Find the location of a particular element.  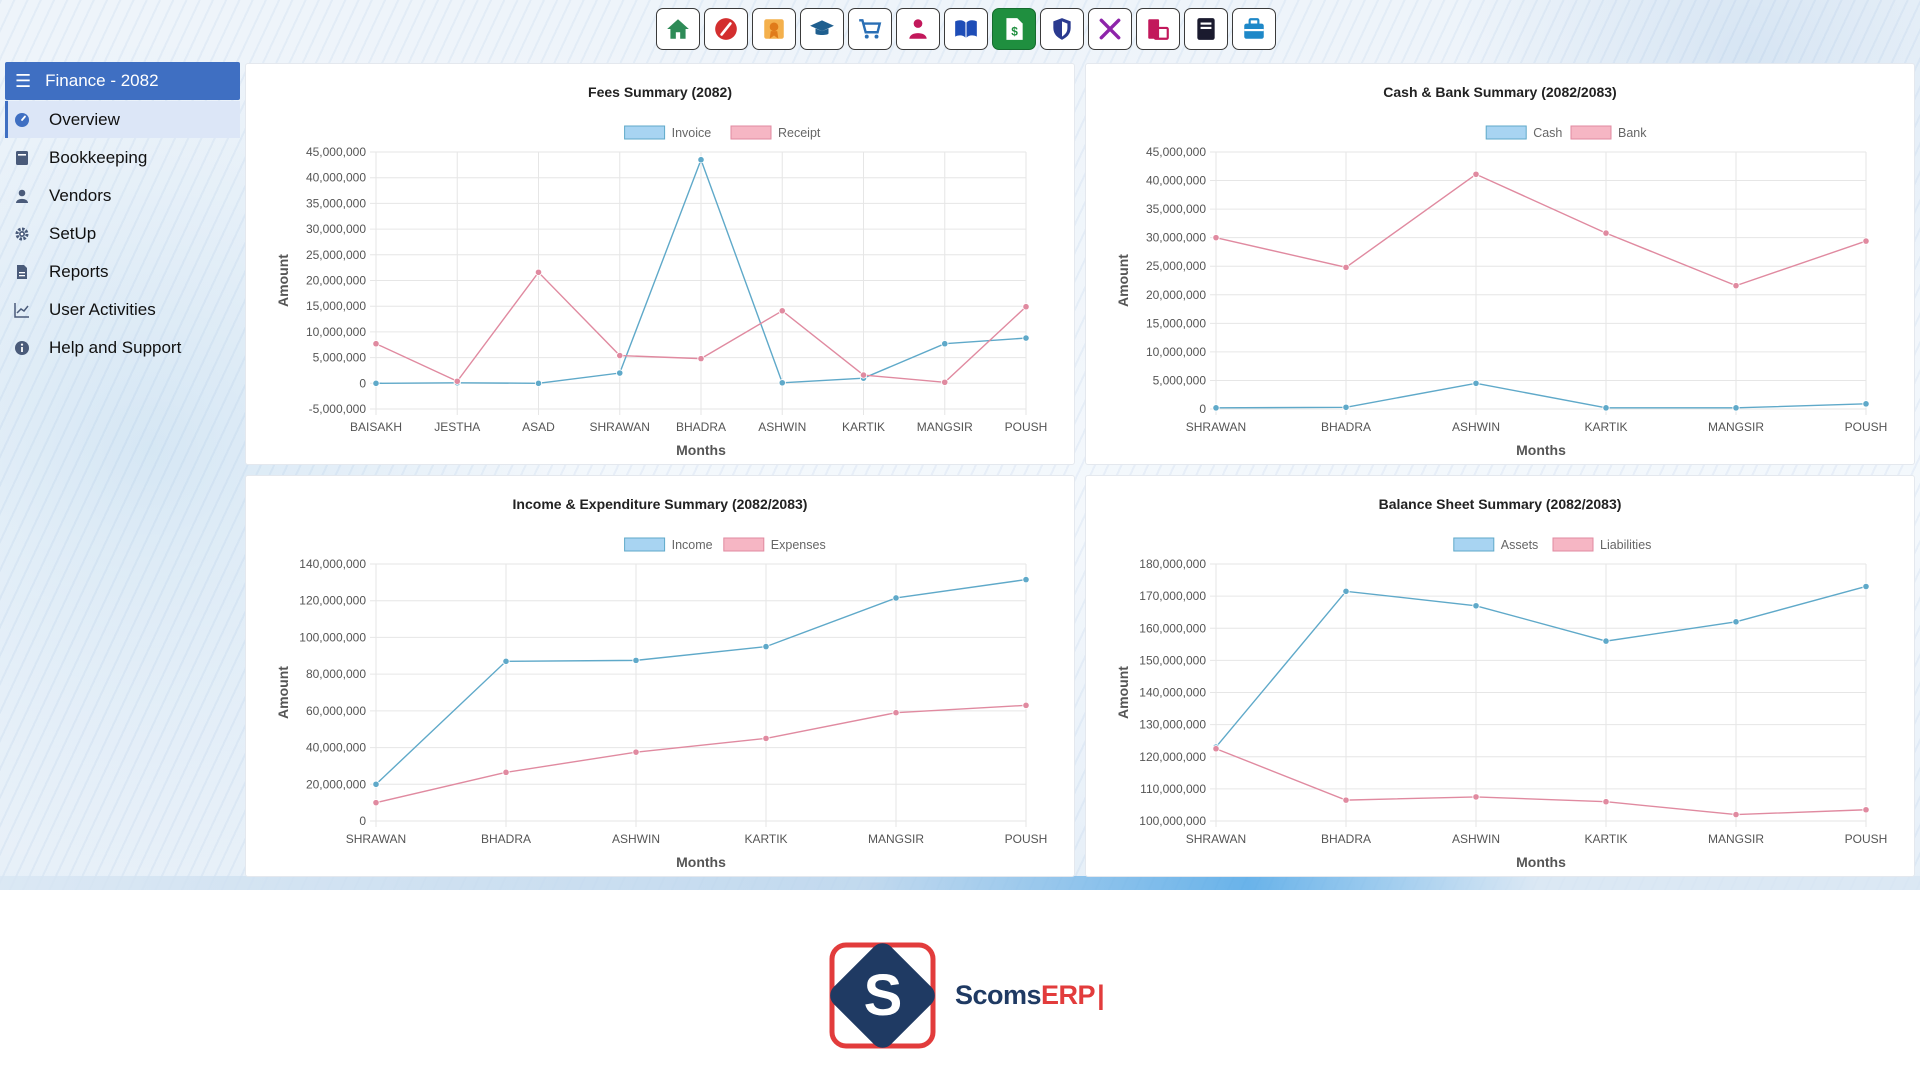

sidebar-item-label: Reports is located at coordinates (79, 271).